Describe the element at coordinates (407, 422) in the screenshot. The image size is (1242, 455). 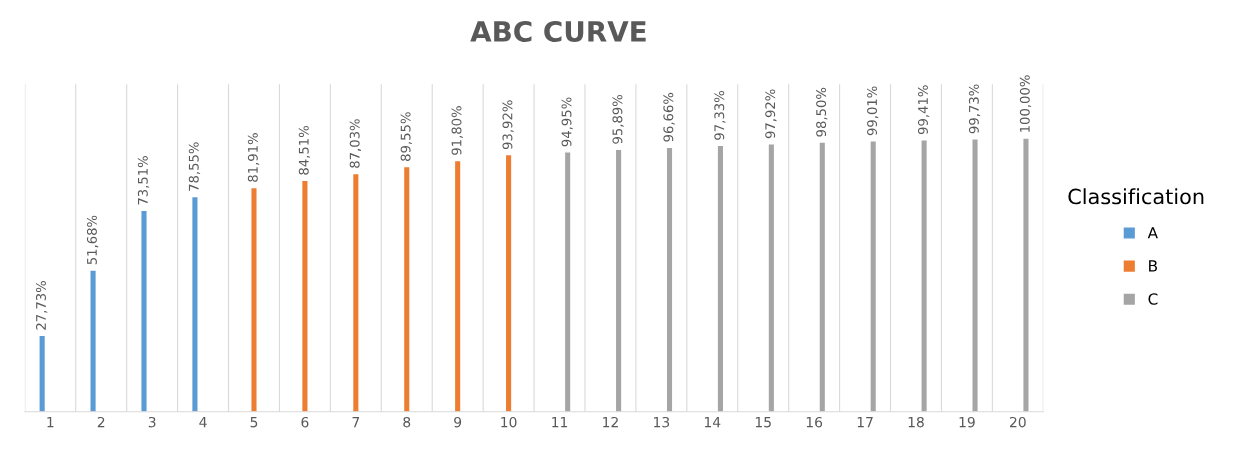
I see `x-tick-label: 8` at that location.